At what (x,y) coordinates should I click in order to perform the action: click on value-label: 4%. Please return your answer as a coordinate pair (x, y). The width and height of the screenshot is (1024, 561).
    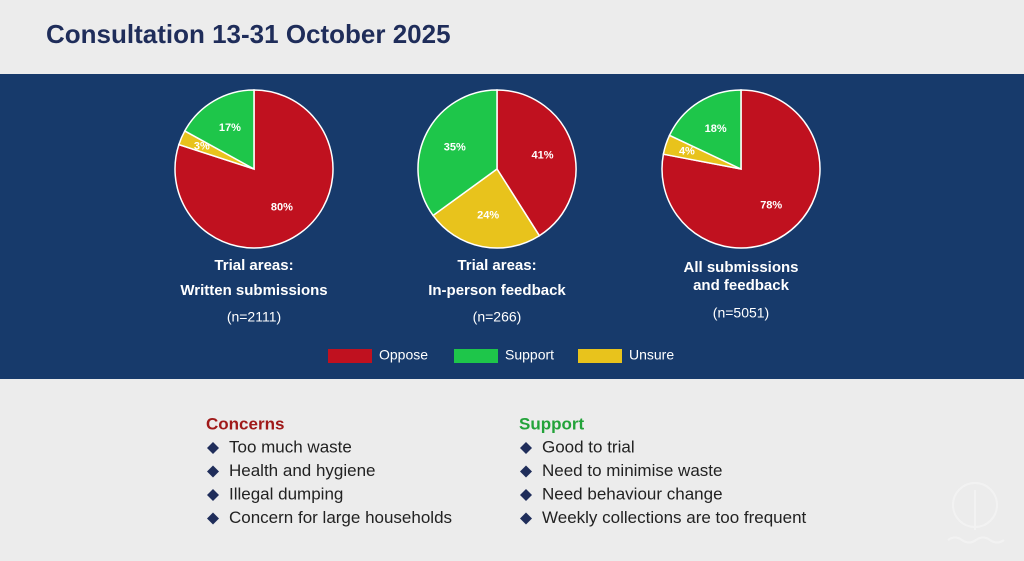
    Looking at the image, I should click on (687, 151).